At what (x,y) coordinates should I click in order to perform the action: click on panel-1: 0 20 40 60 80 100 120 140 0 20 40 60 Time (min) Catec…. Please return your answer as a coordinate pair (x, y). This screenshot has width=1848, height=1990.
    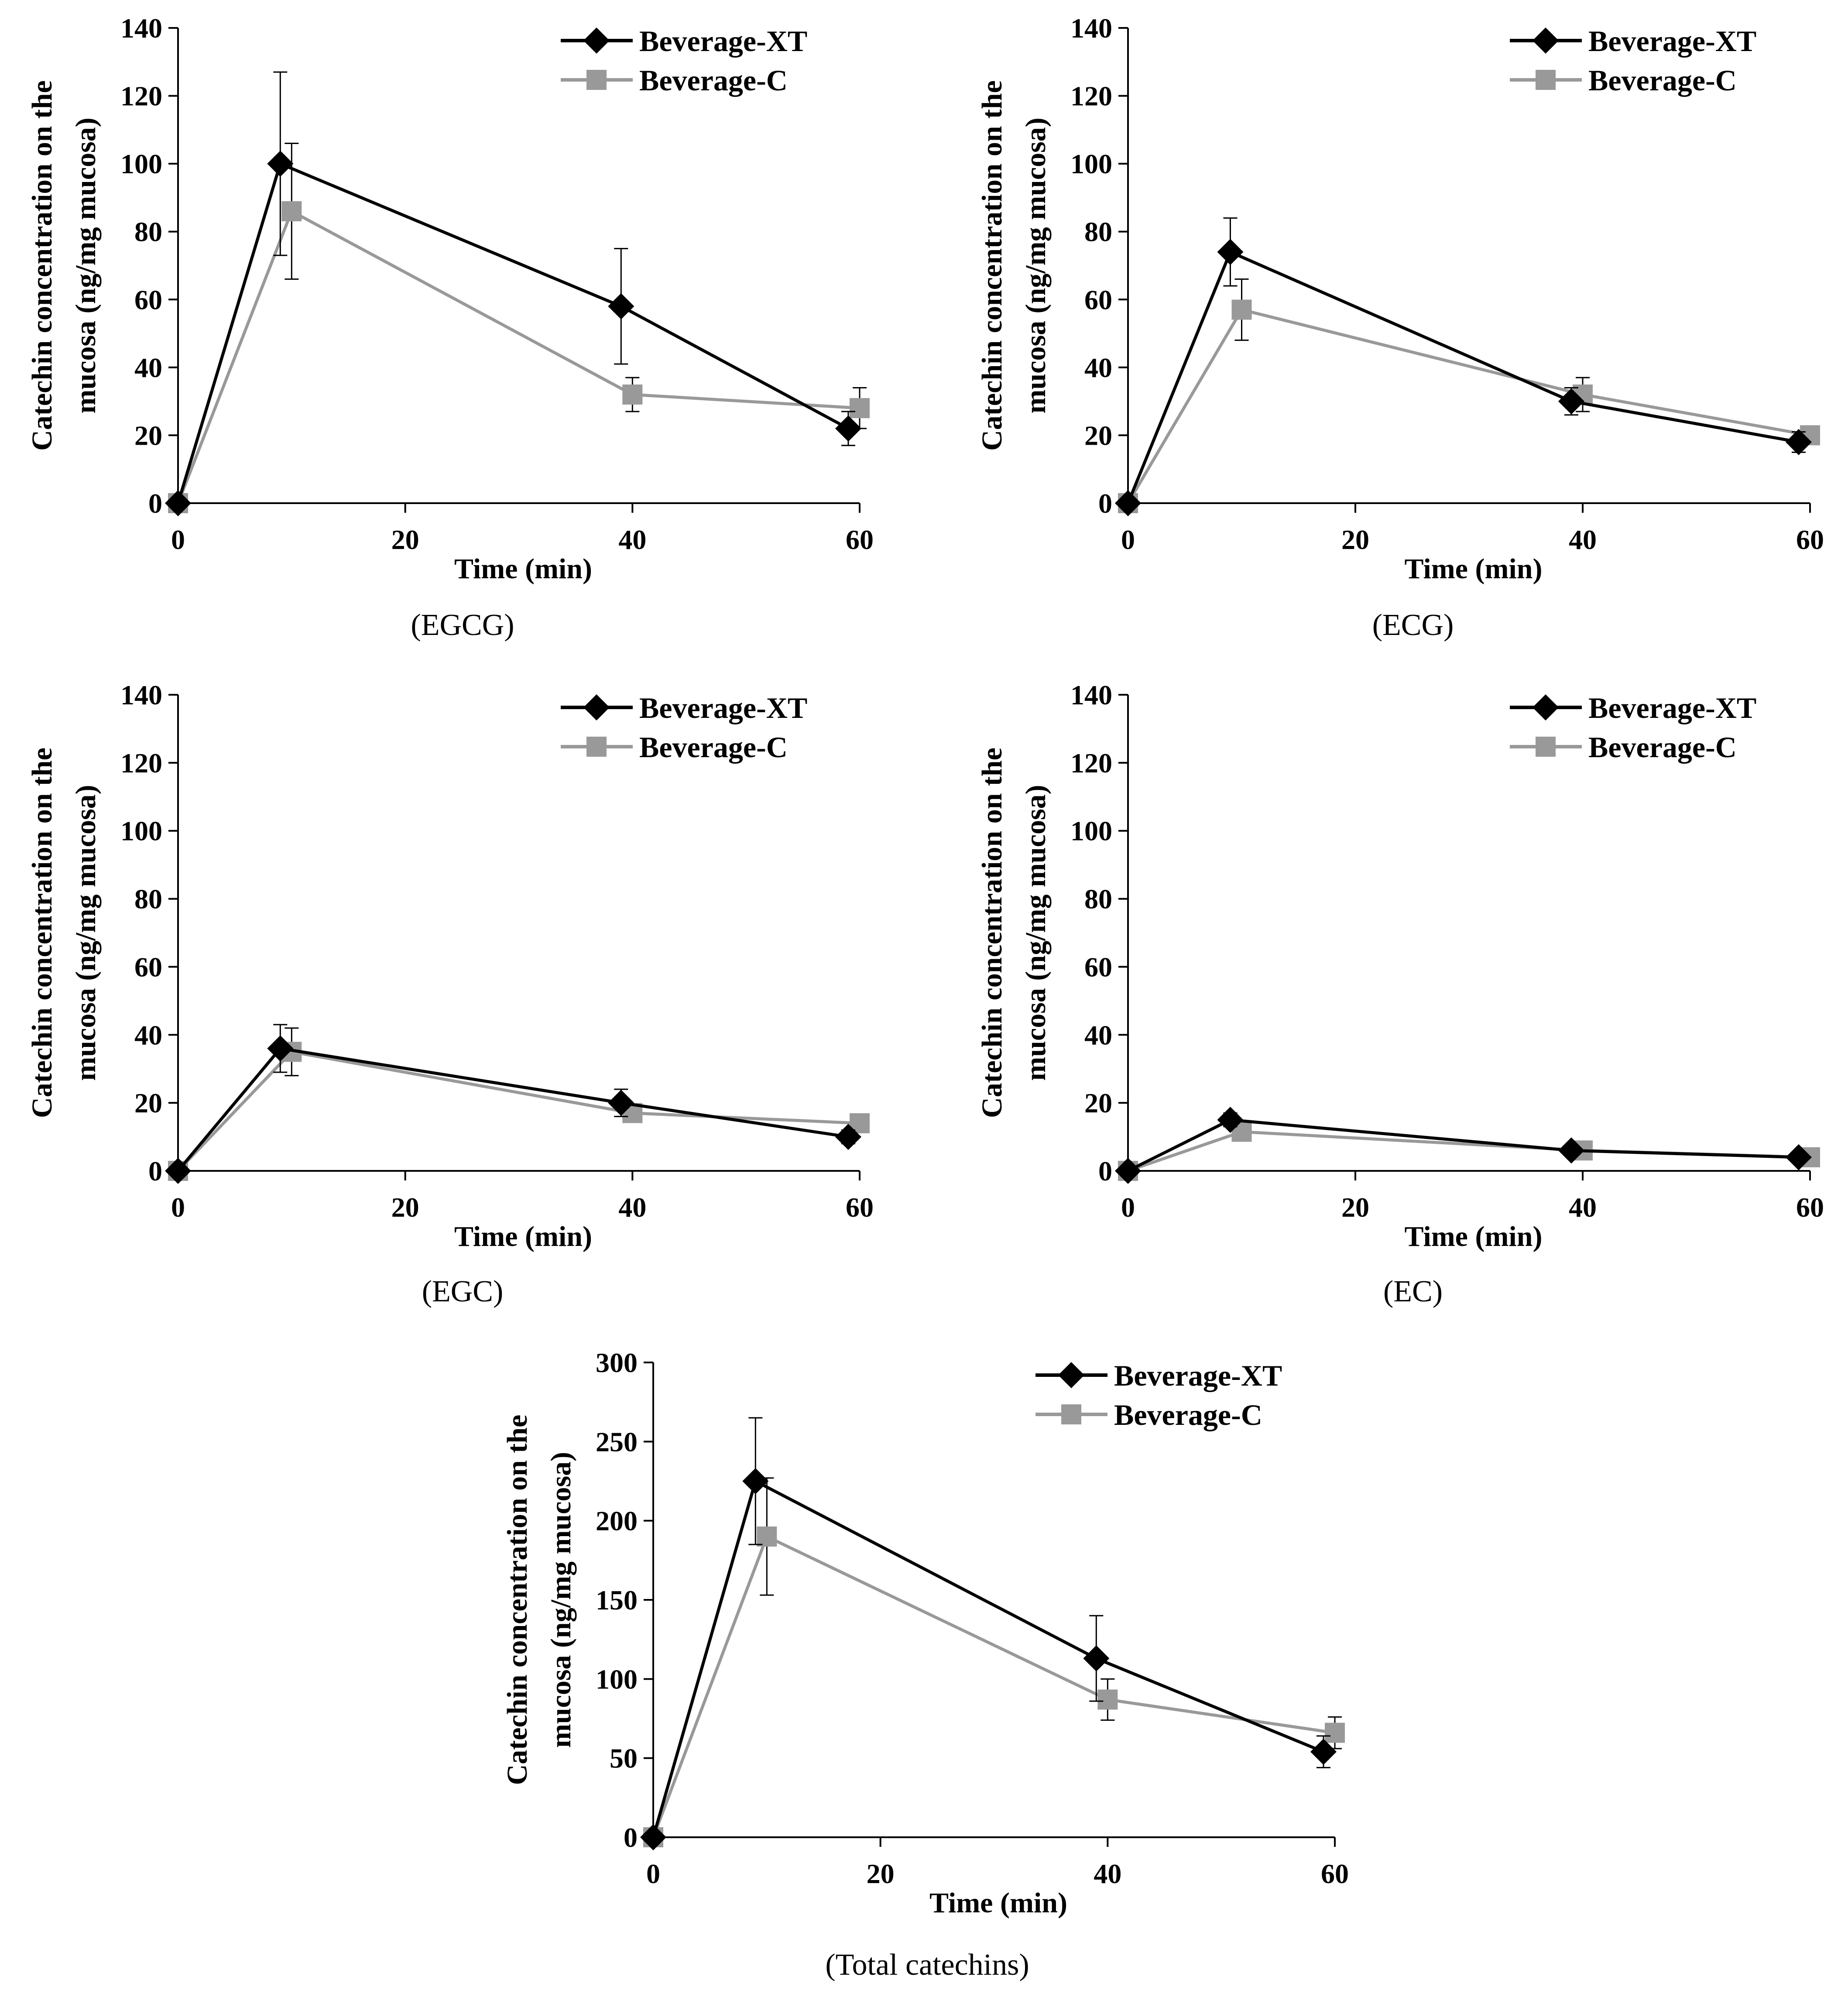
    Looking at the image, I should click on (450, 328).